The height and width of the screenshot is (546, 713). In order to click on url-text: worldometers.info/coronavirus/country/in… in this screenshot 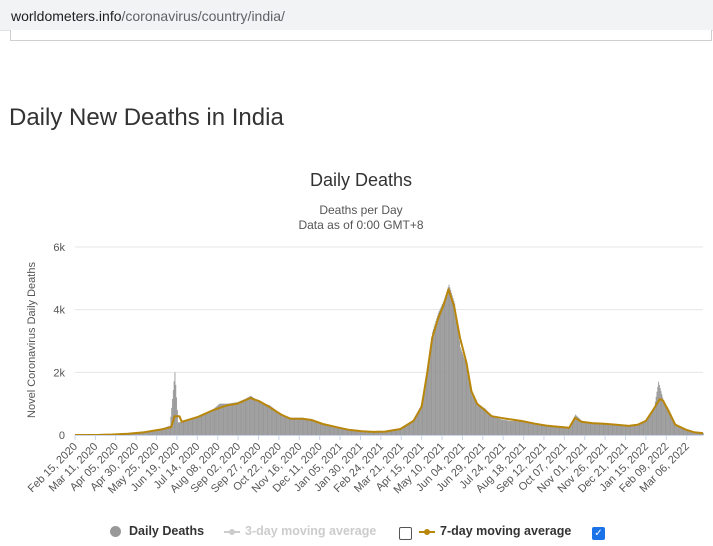, I will do `click(148, 16)`.